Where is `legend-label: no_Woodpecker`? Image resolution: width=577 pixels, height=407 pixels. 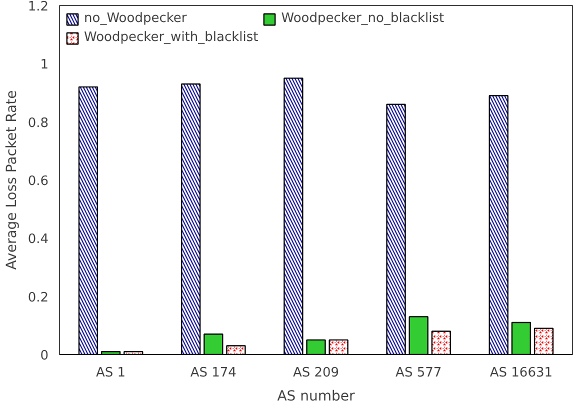
legend-label: no_Woodpecker is located at coordinates (135, 18).